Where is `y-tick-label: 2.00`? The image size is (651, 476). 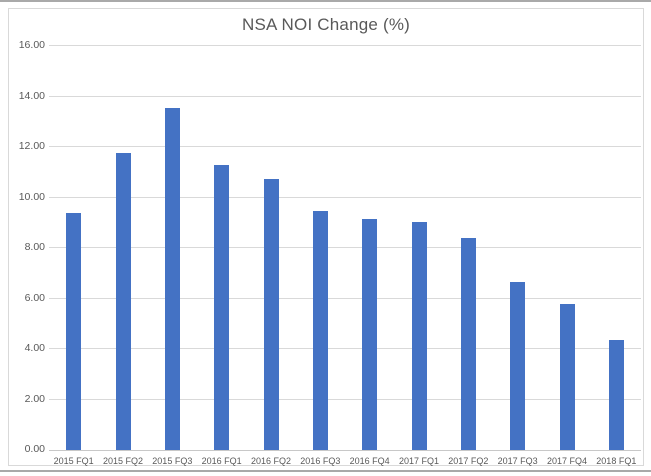
y-tick-label: 2.00 is located at coordinates (34, 398).